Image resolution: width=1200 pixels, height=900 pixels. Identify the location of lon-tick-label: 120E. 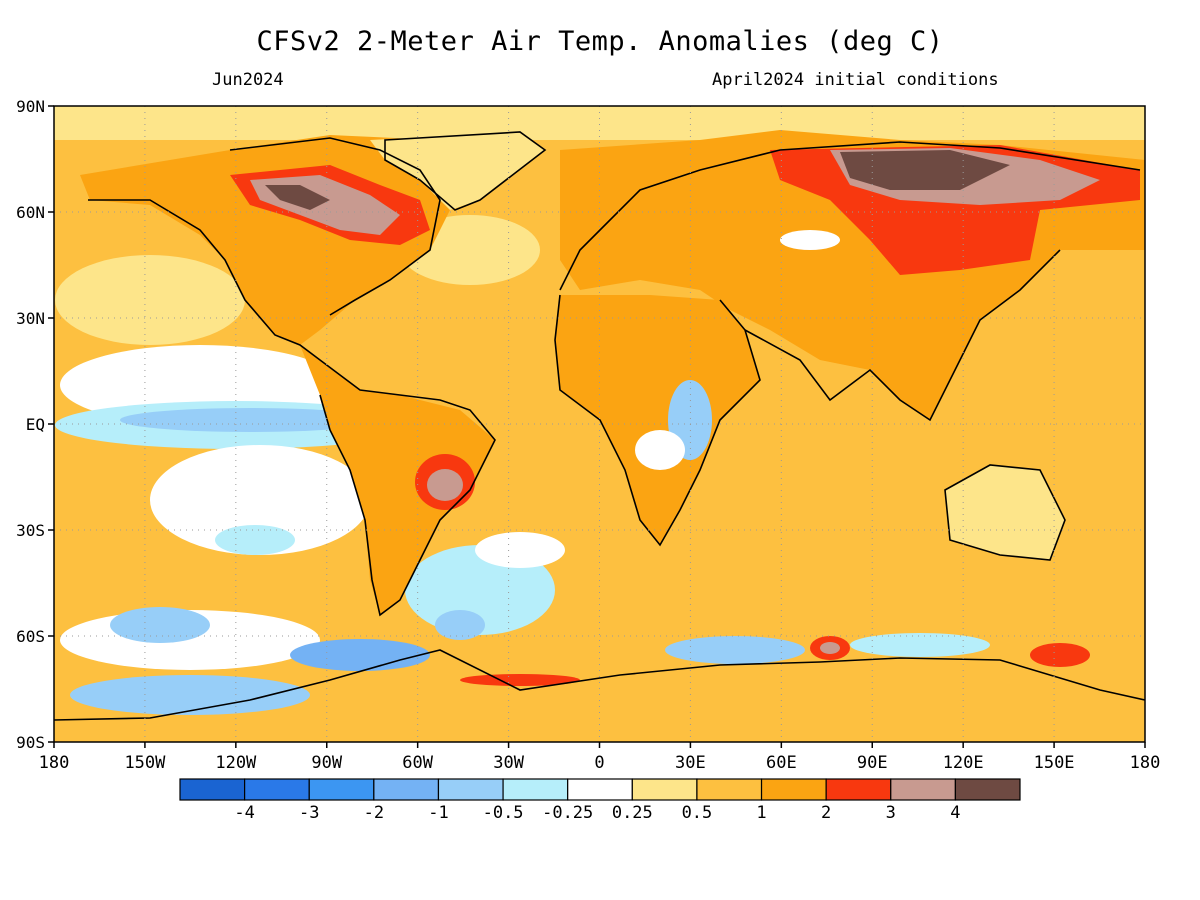
(963, 763).